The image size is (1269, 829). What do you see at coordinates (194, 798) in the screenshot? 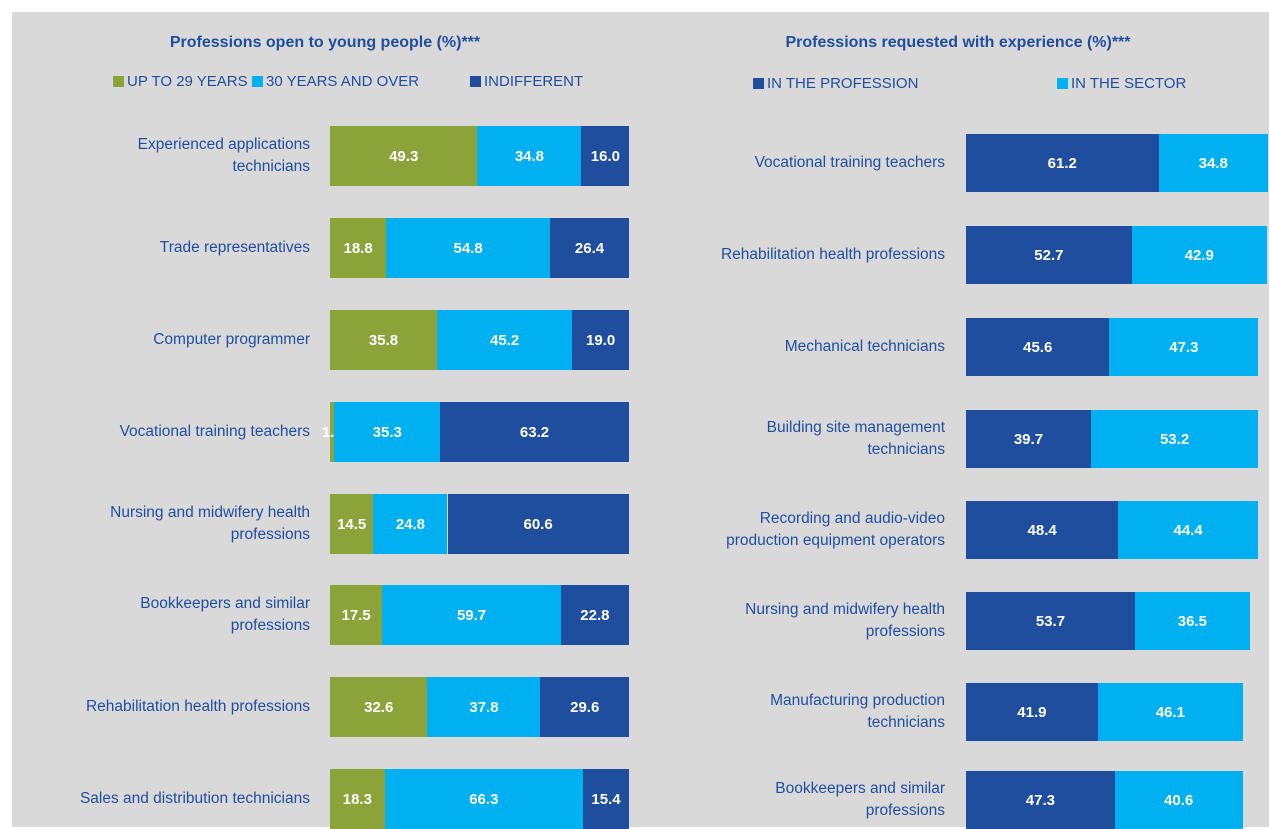
I see `category-label: Sales and distribution technicians` at bounding box center [194, 798].